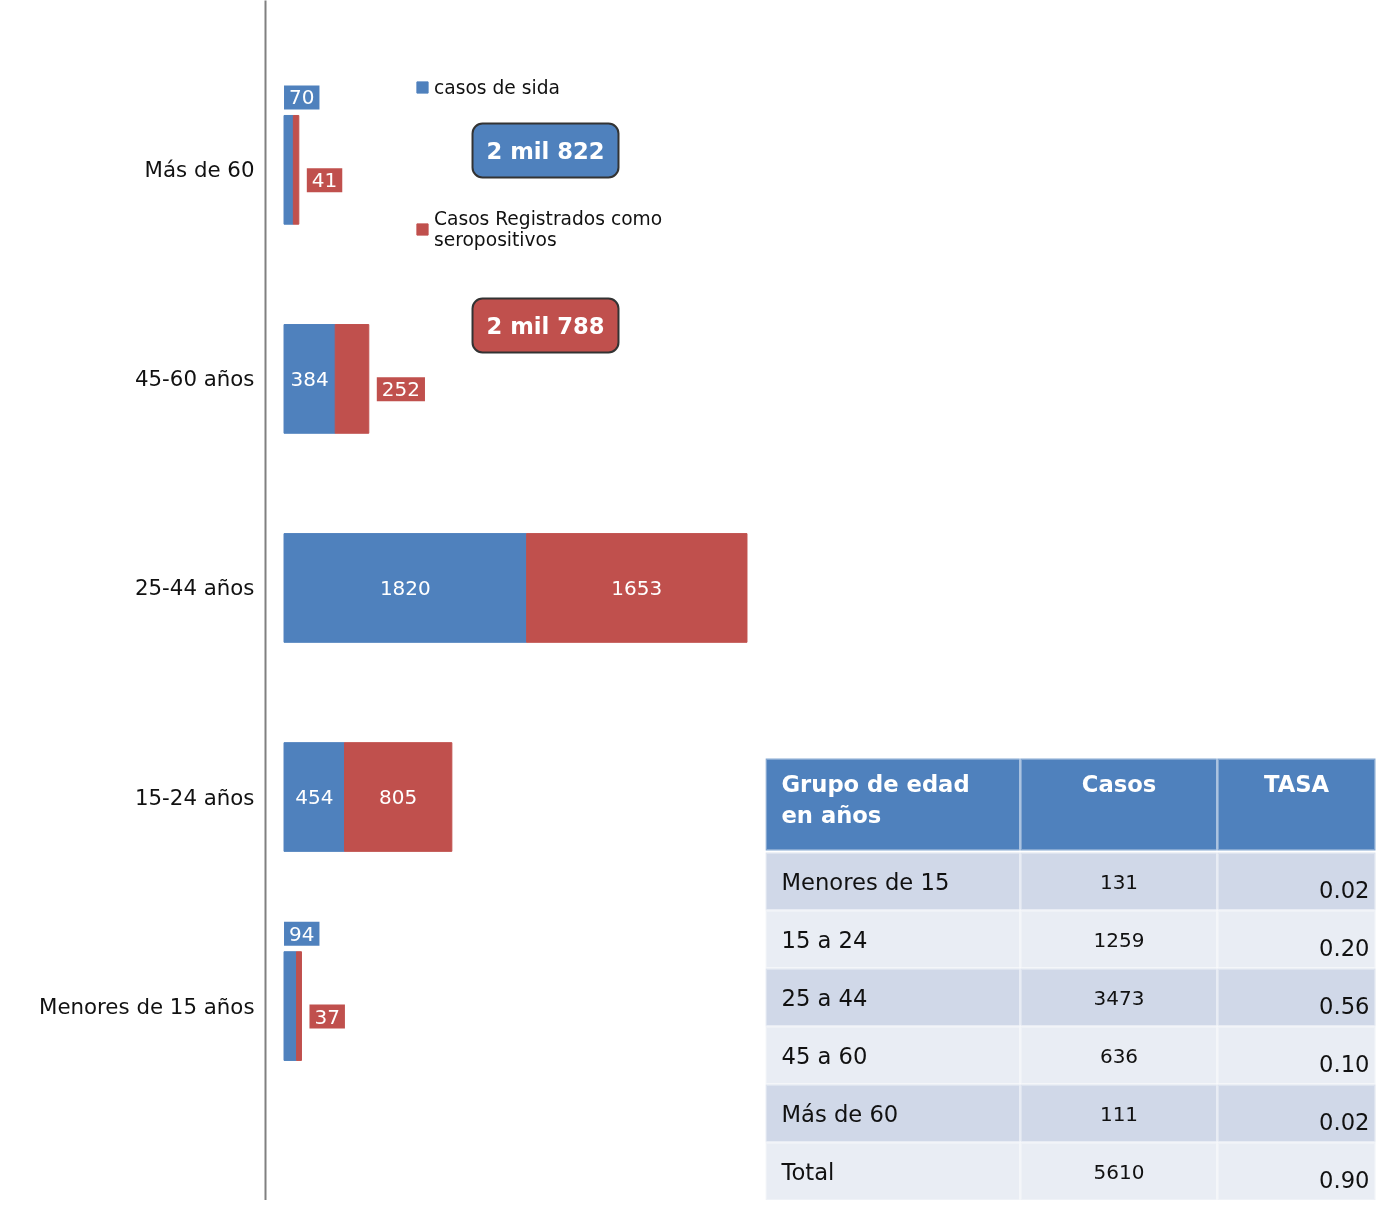 The height and width of the screenshot is (1205, 1378). Describe the element at coordinates (199, 170) in the screenshot. I see `y-tick-label: Más de 60` at that location.